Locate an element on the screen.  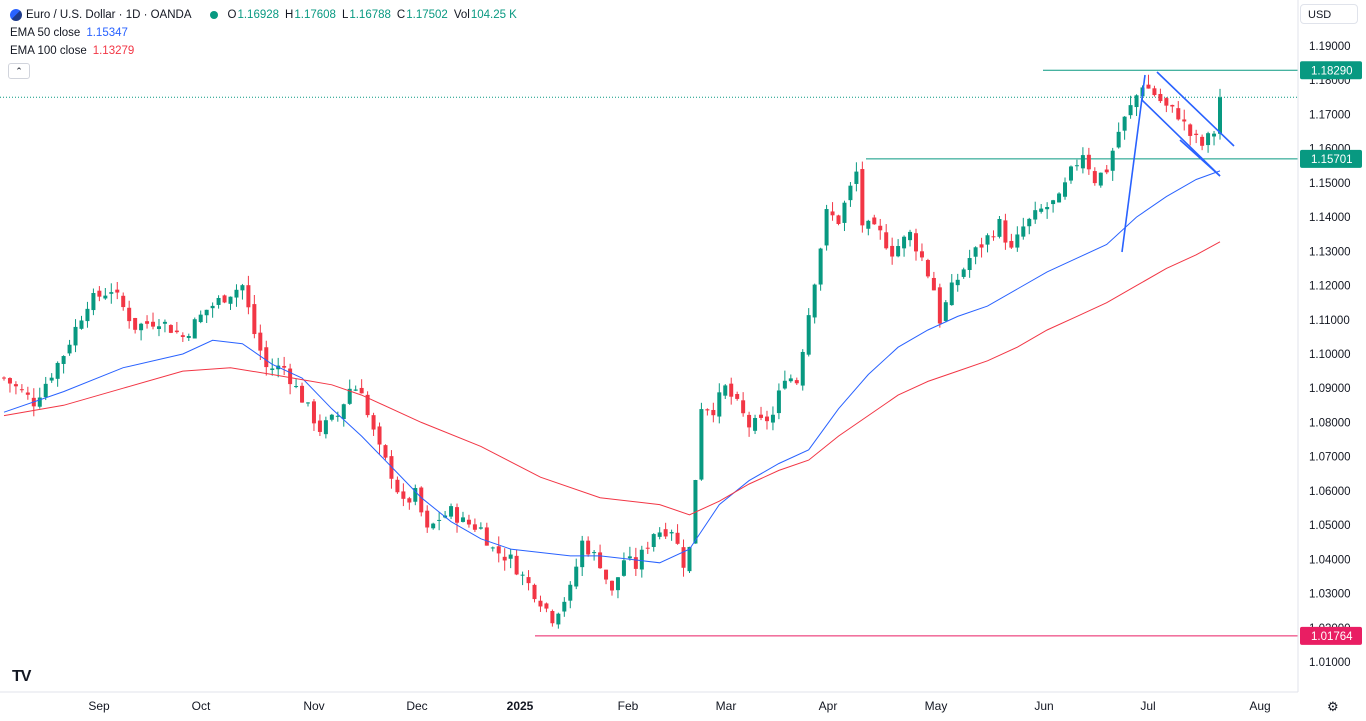
price-tick-label: 1.11000 is located at coordinates (1329, 321).